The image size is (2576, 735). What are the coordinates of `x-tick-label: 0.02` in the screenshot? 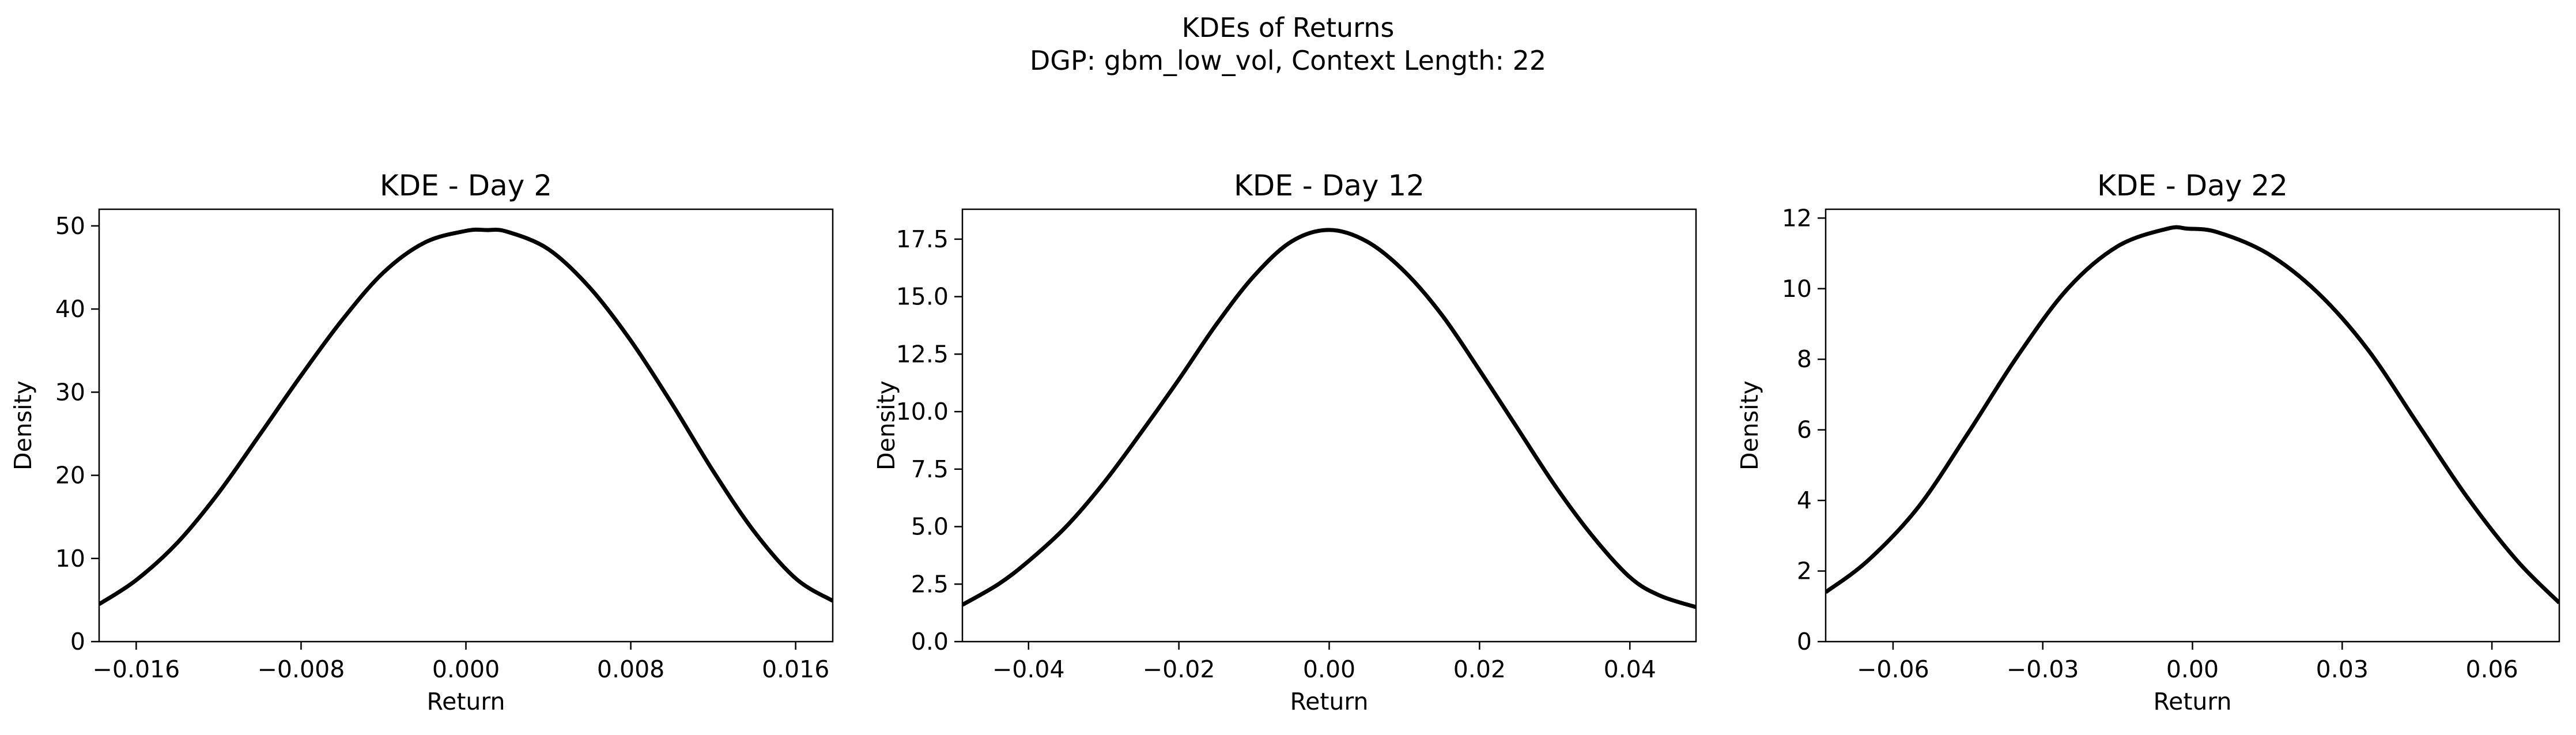 It's located at (1479, 669).